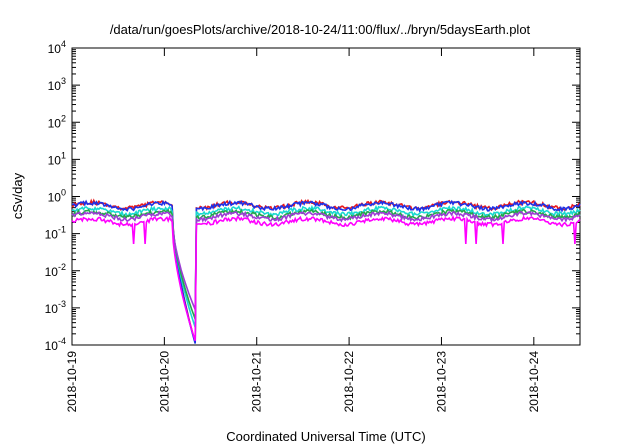 Image resolution: width=640 pixels, height=448 pixels. I want to click on x-axis-label: Coordinated Universal Time (UTC), so click(325, 436).